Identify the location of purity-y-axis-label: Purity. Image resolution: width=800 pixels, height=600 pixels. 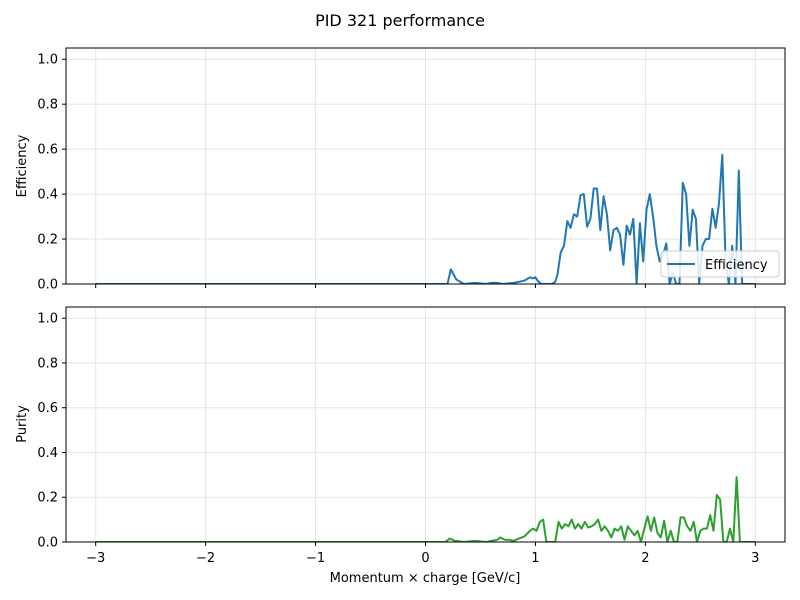
(22, 424).